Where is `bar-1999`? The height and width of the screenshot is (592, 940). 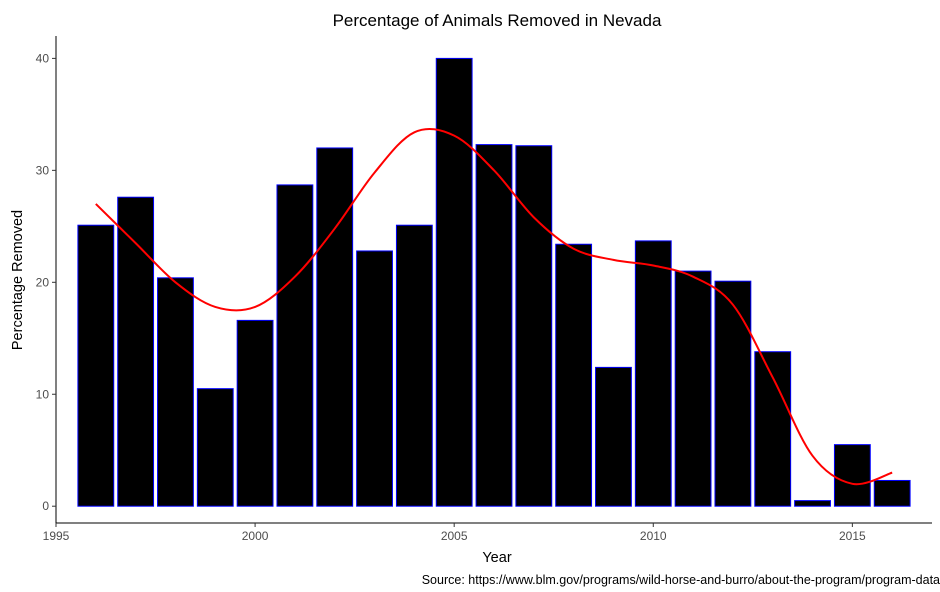 bar-1999 is located at coordinates (215, 447).